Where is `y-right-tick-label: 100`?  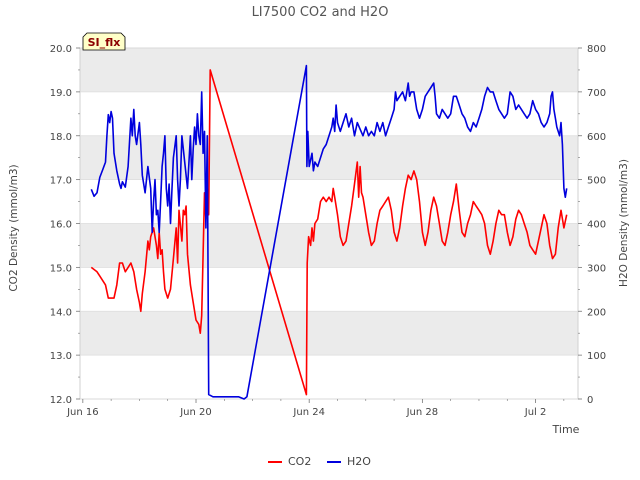
y-right-tick-label: 100 is located at coordinates (596, 356).